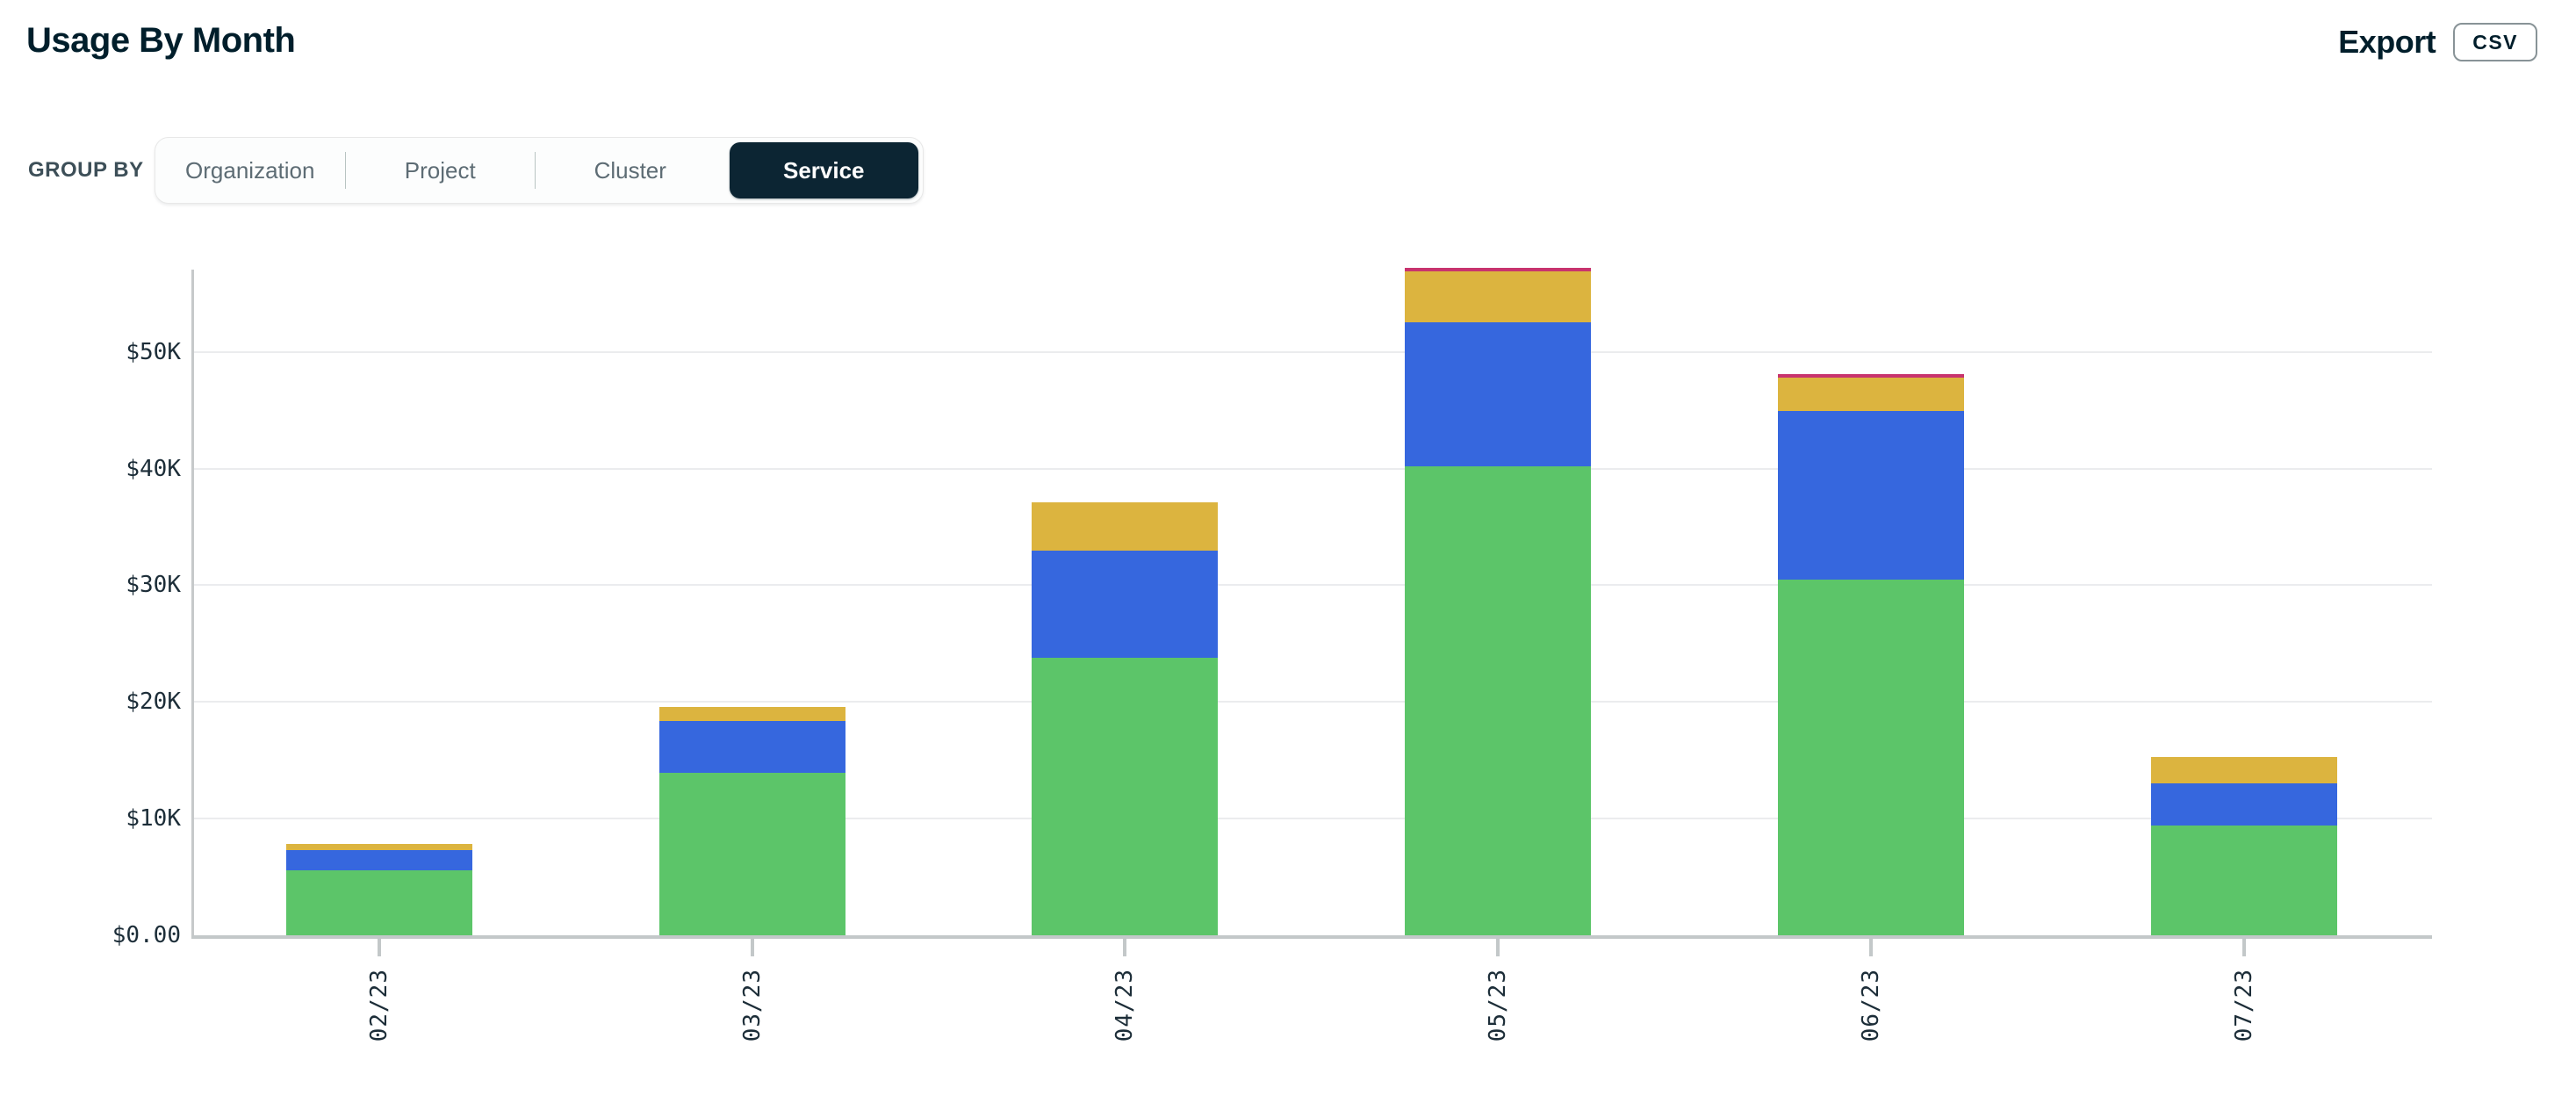 The image size is (2576, 1096). I want to click on x-axis-label-07-23: 07/23, so click(2243, 1005).